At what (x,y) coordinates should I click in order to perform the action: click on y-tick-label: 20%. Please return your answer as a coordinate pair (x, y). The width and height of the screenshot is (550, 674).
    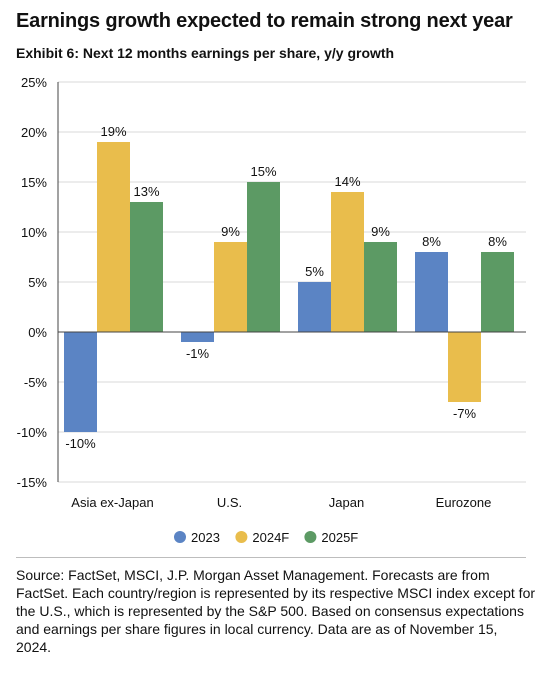
    Looking at the image, I should click on (34, 132).